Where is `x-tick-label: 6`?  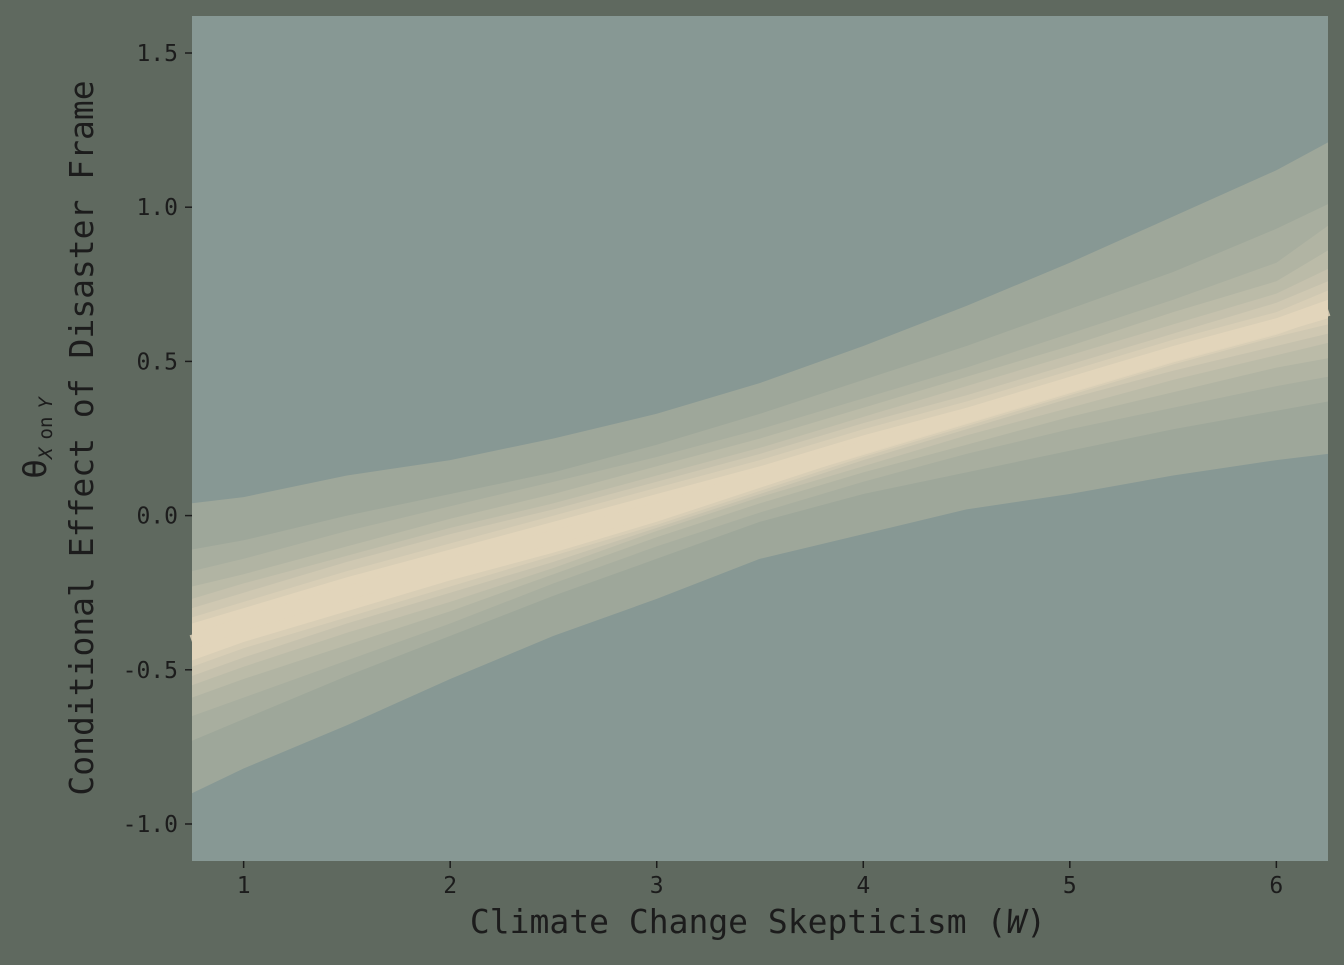
x-tick-label: 6 is located at coordinates (1276, 886).